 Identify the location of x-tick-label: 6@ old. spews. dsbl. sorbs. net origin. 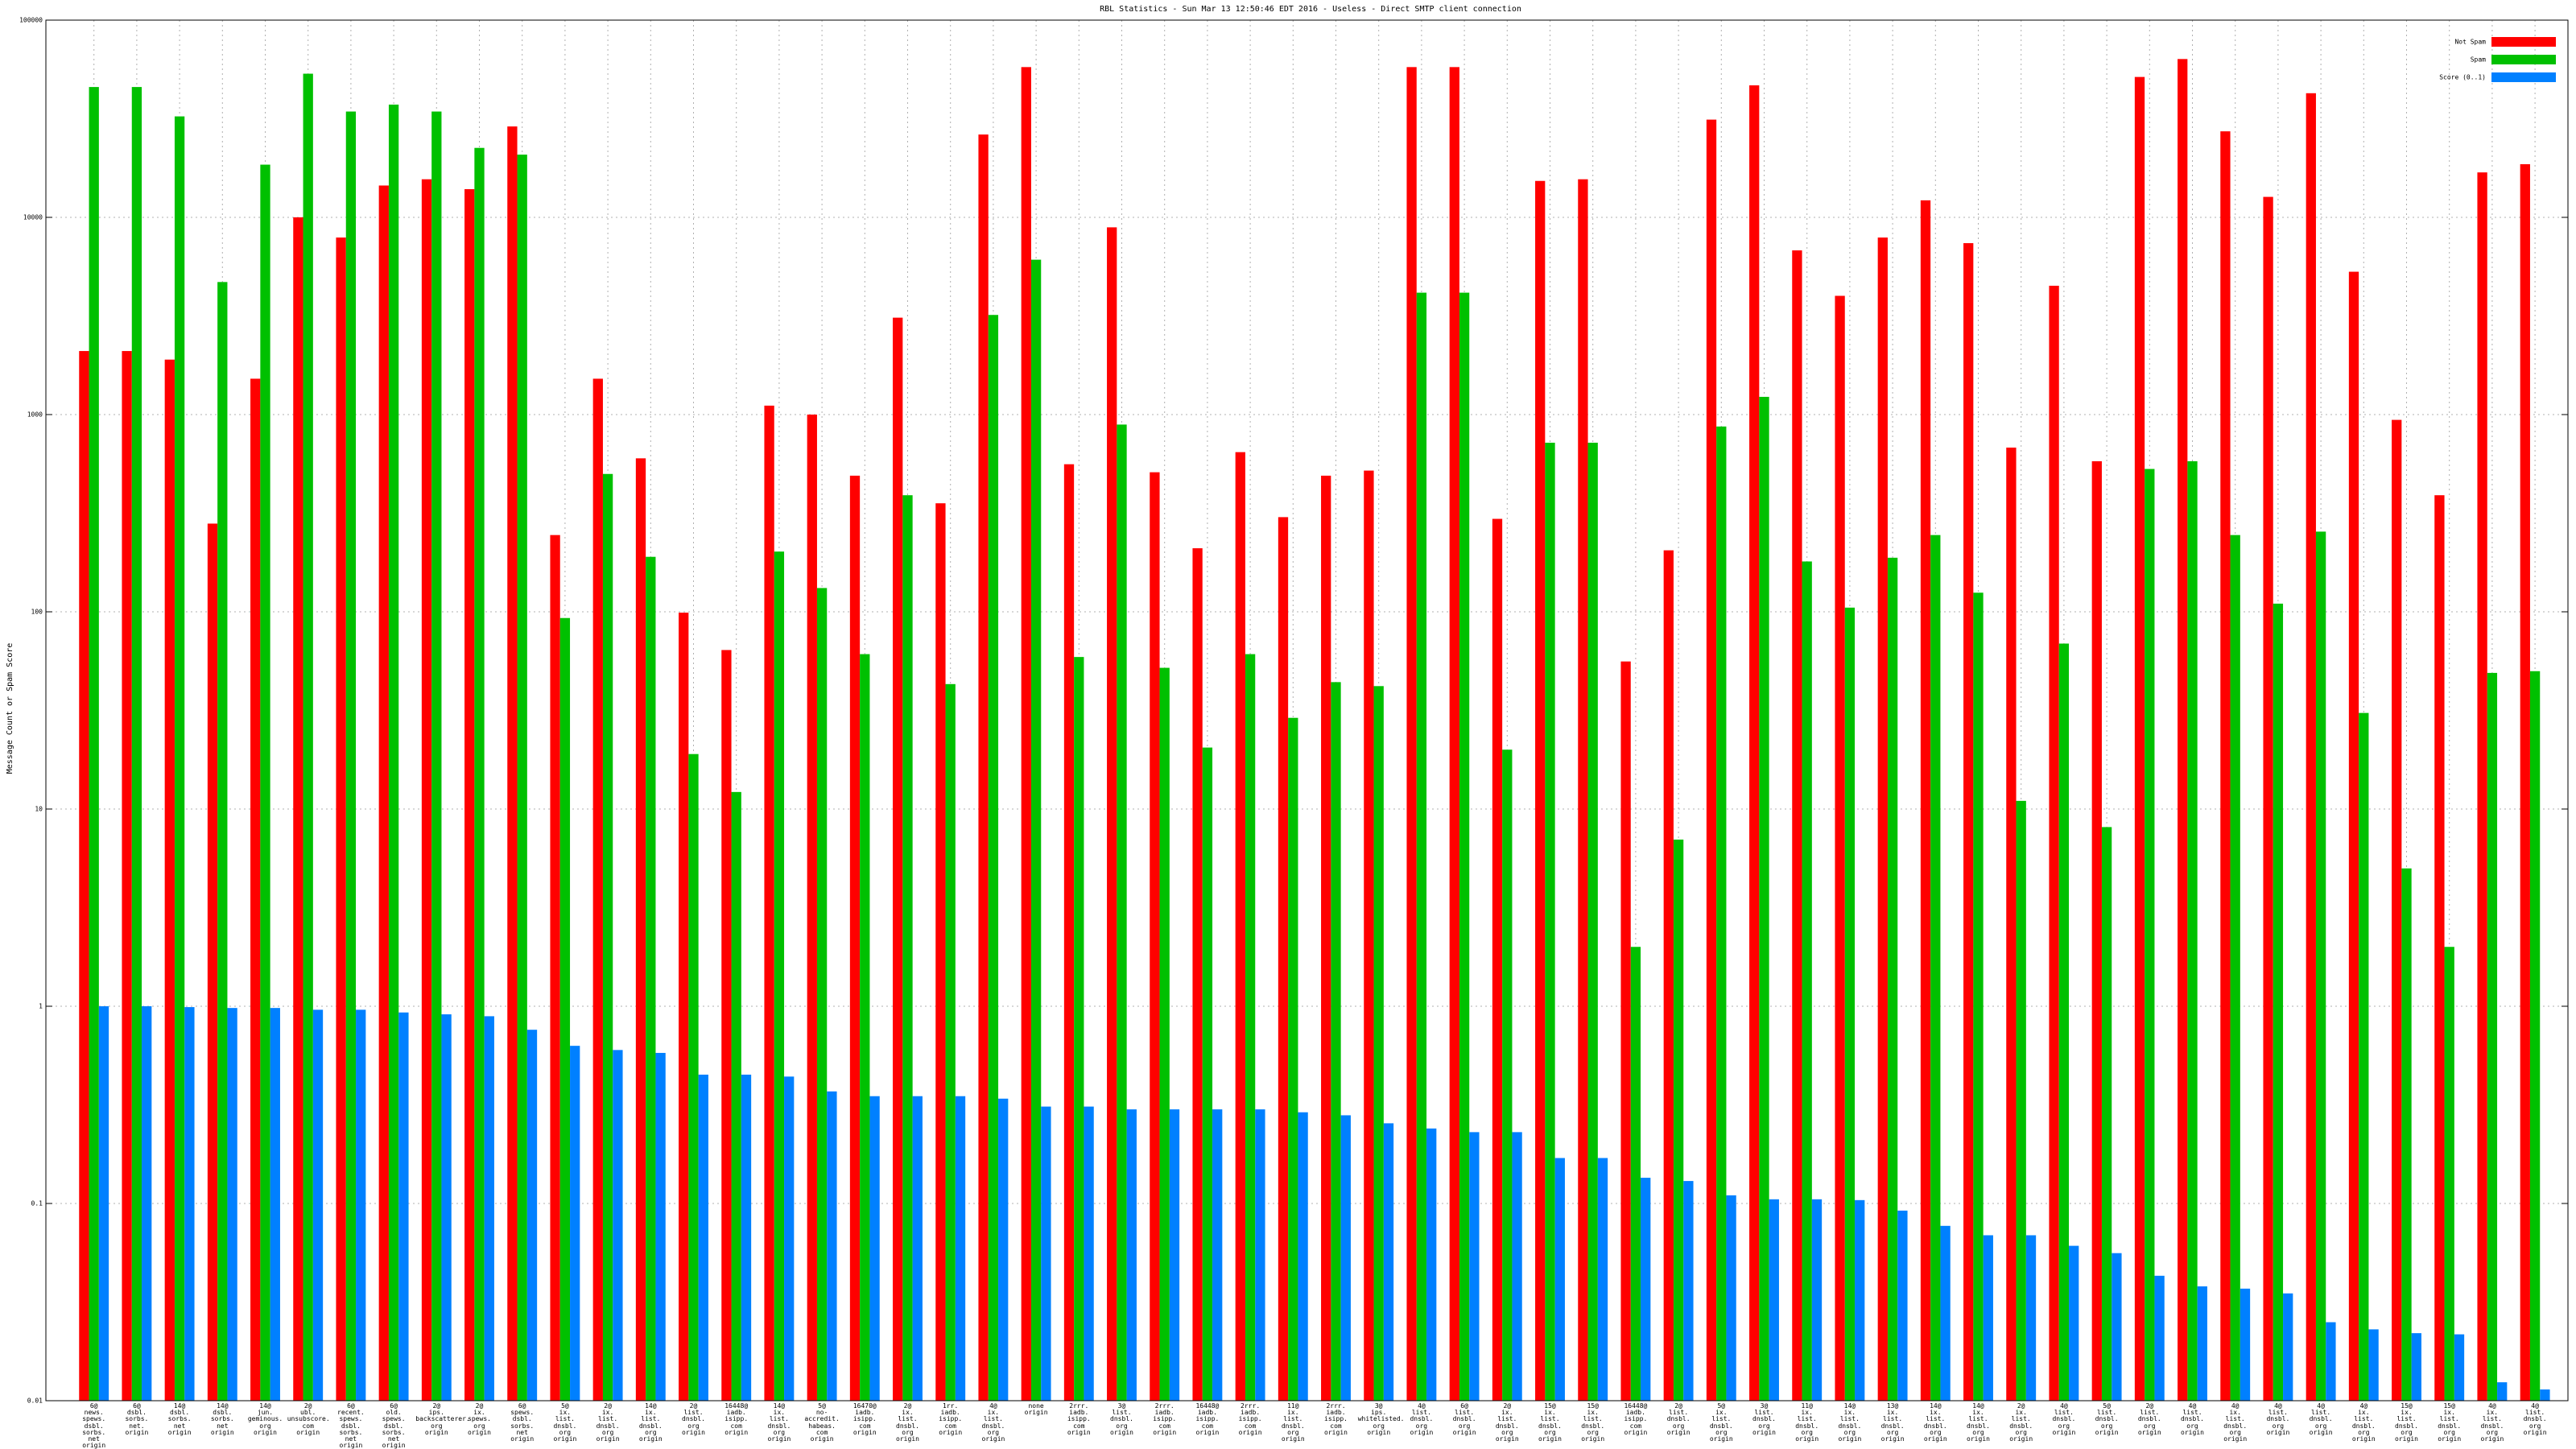
(394, 1425).